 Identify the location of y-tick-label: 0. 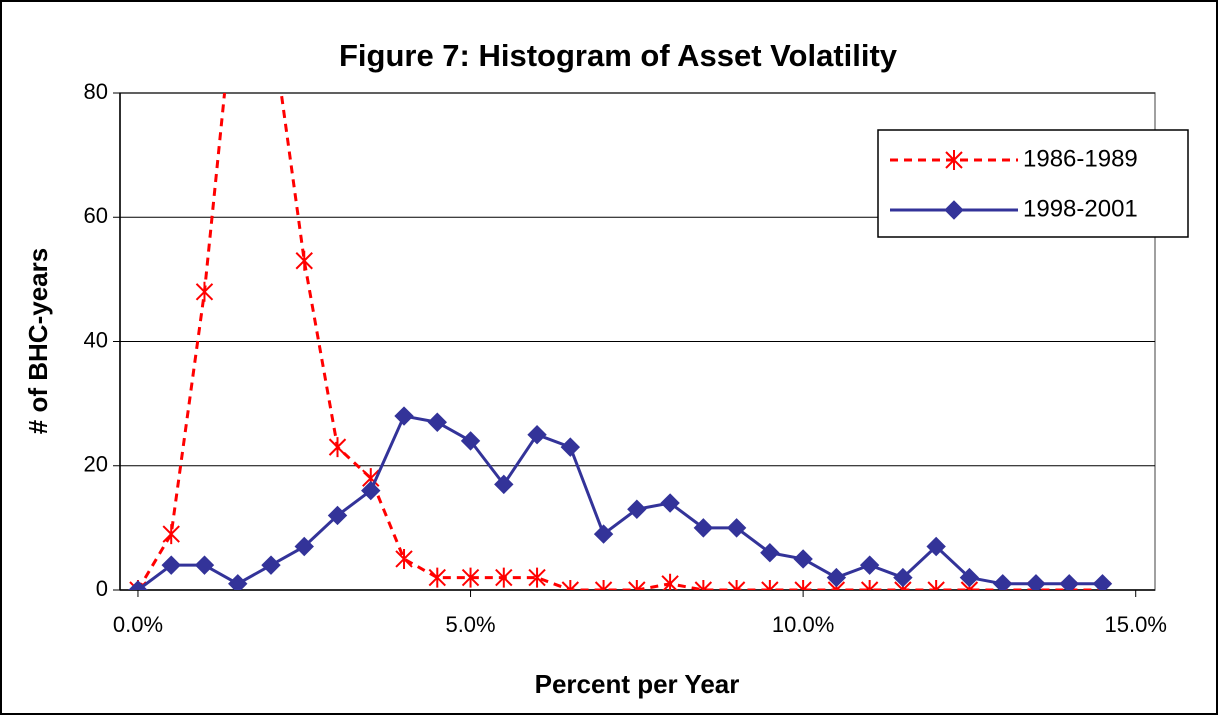
(102, 588).